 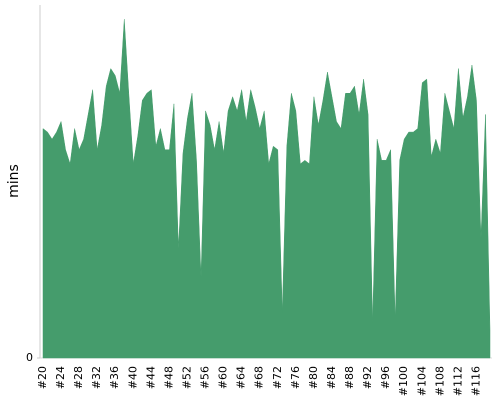 I want to click on x-tick-label: #64, so click(x=241, y=377).